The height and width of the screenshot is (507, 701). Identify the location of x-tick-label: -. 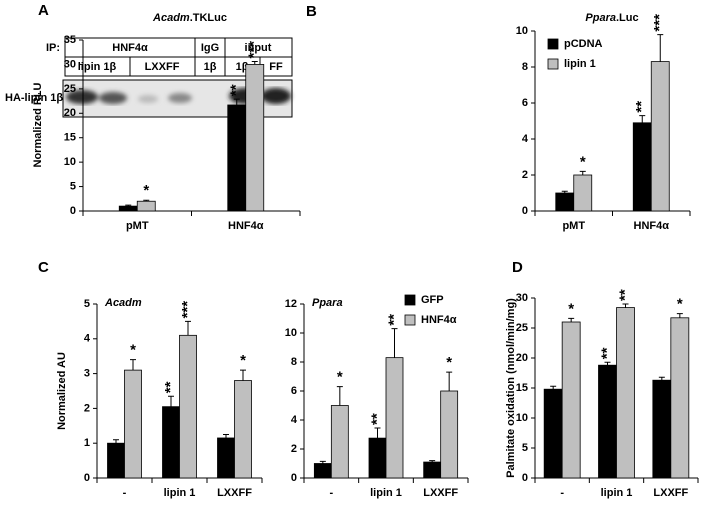
(562, 493).